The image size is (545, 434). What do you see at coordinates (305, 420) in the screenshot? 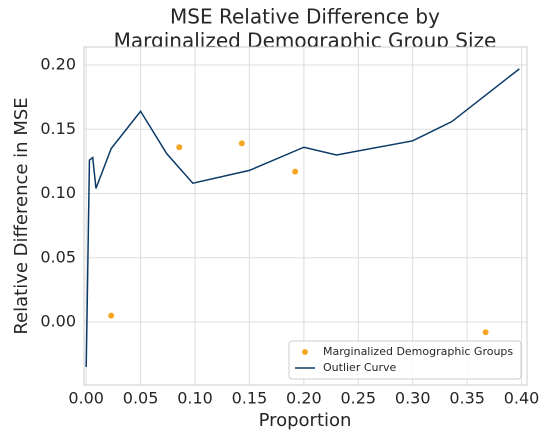
I see `x-axis-label: Proportion` at bounding box center [305, 420].